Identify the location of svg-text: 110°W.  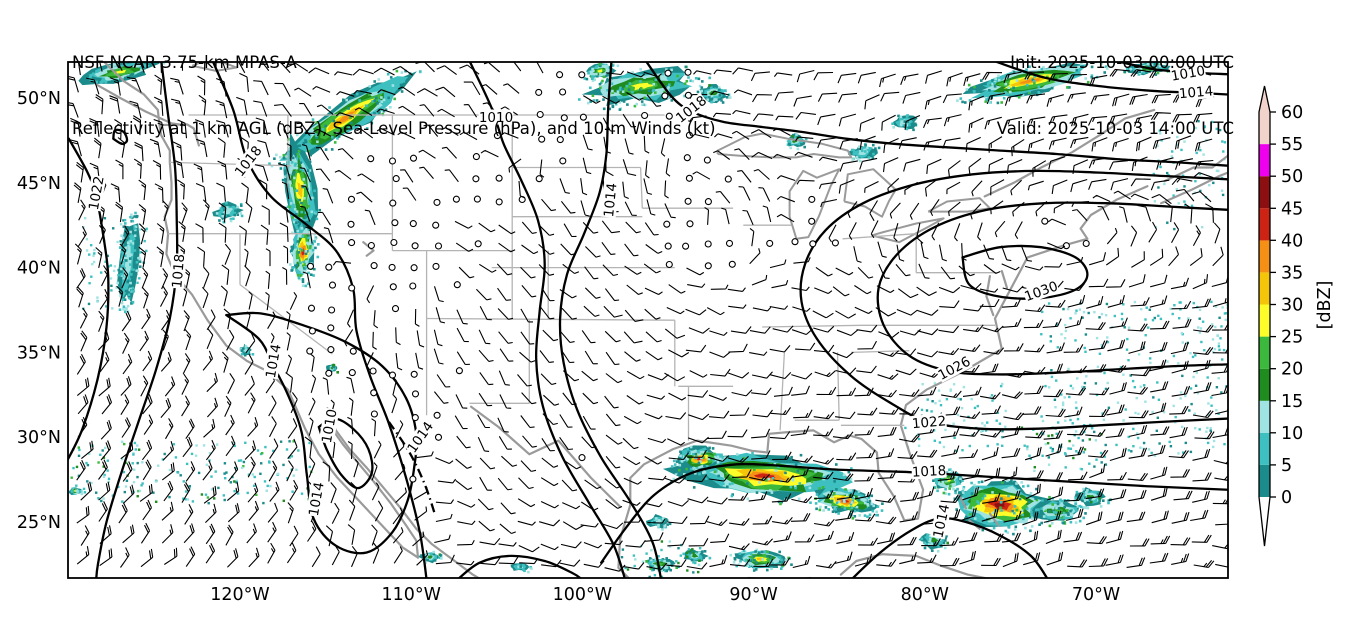
(410, 595).